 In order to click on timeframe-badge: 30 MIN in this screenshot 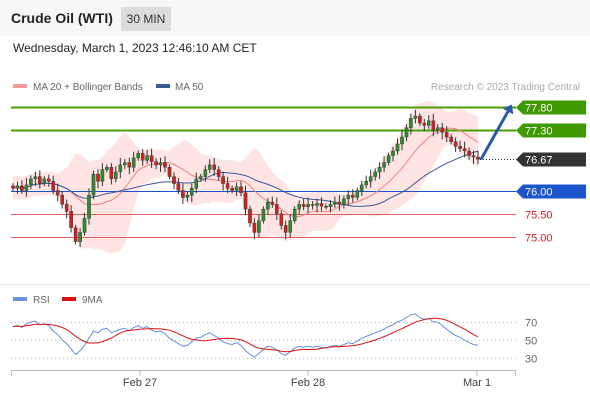, I will do `click(146, 19)`.